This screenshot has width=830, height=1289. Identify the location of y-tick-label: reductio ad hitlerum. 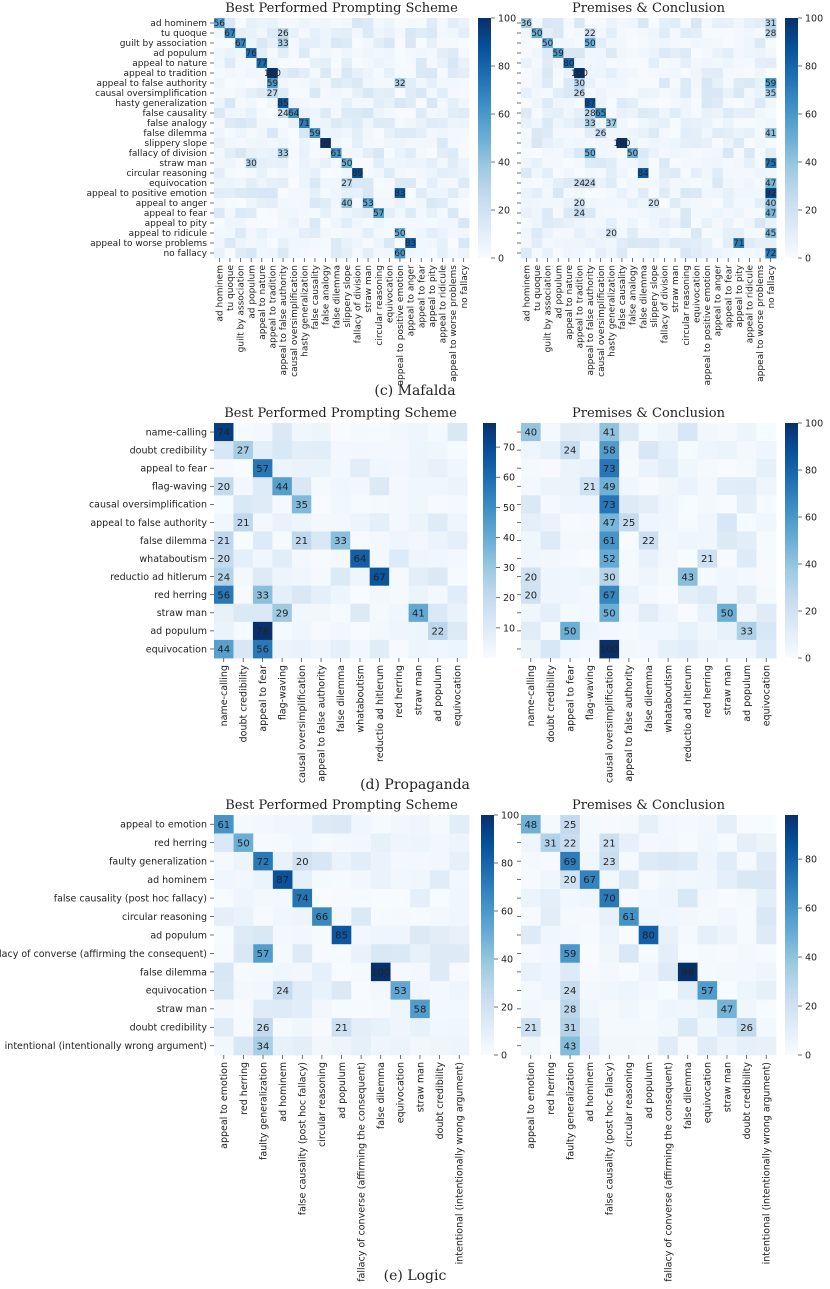
(158, 577).